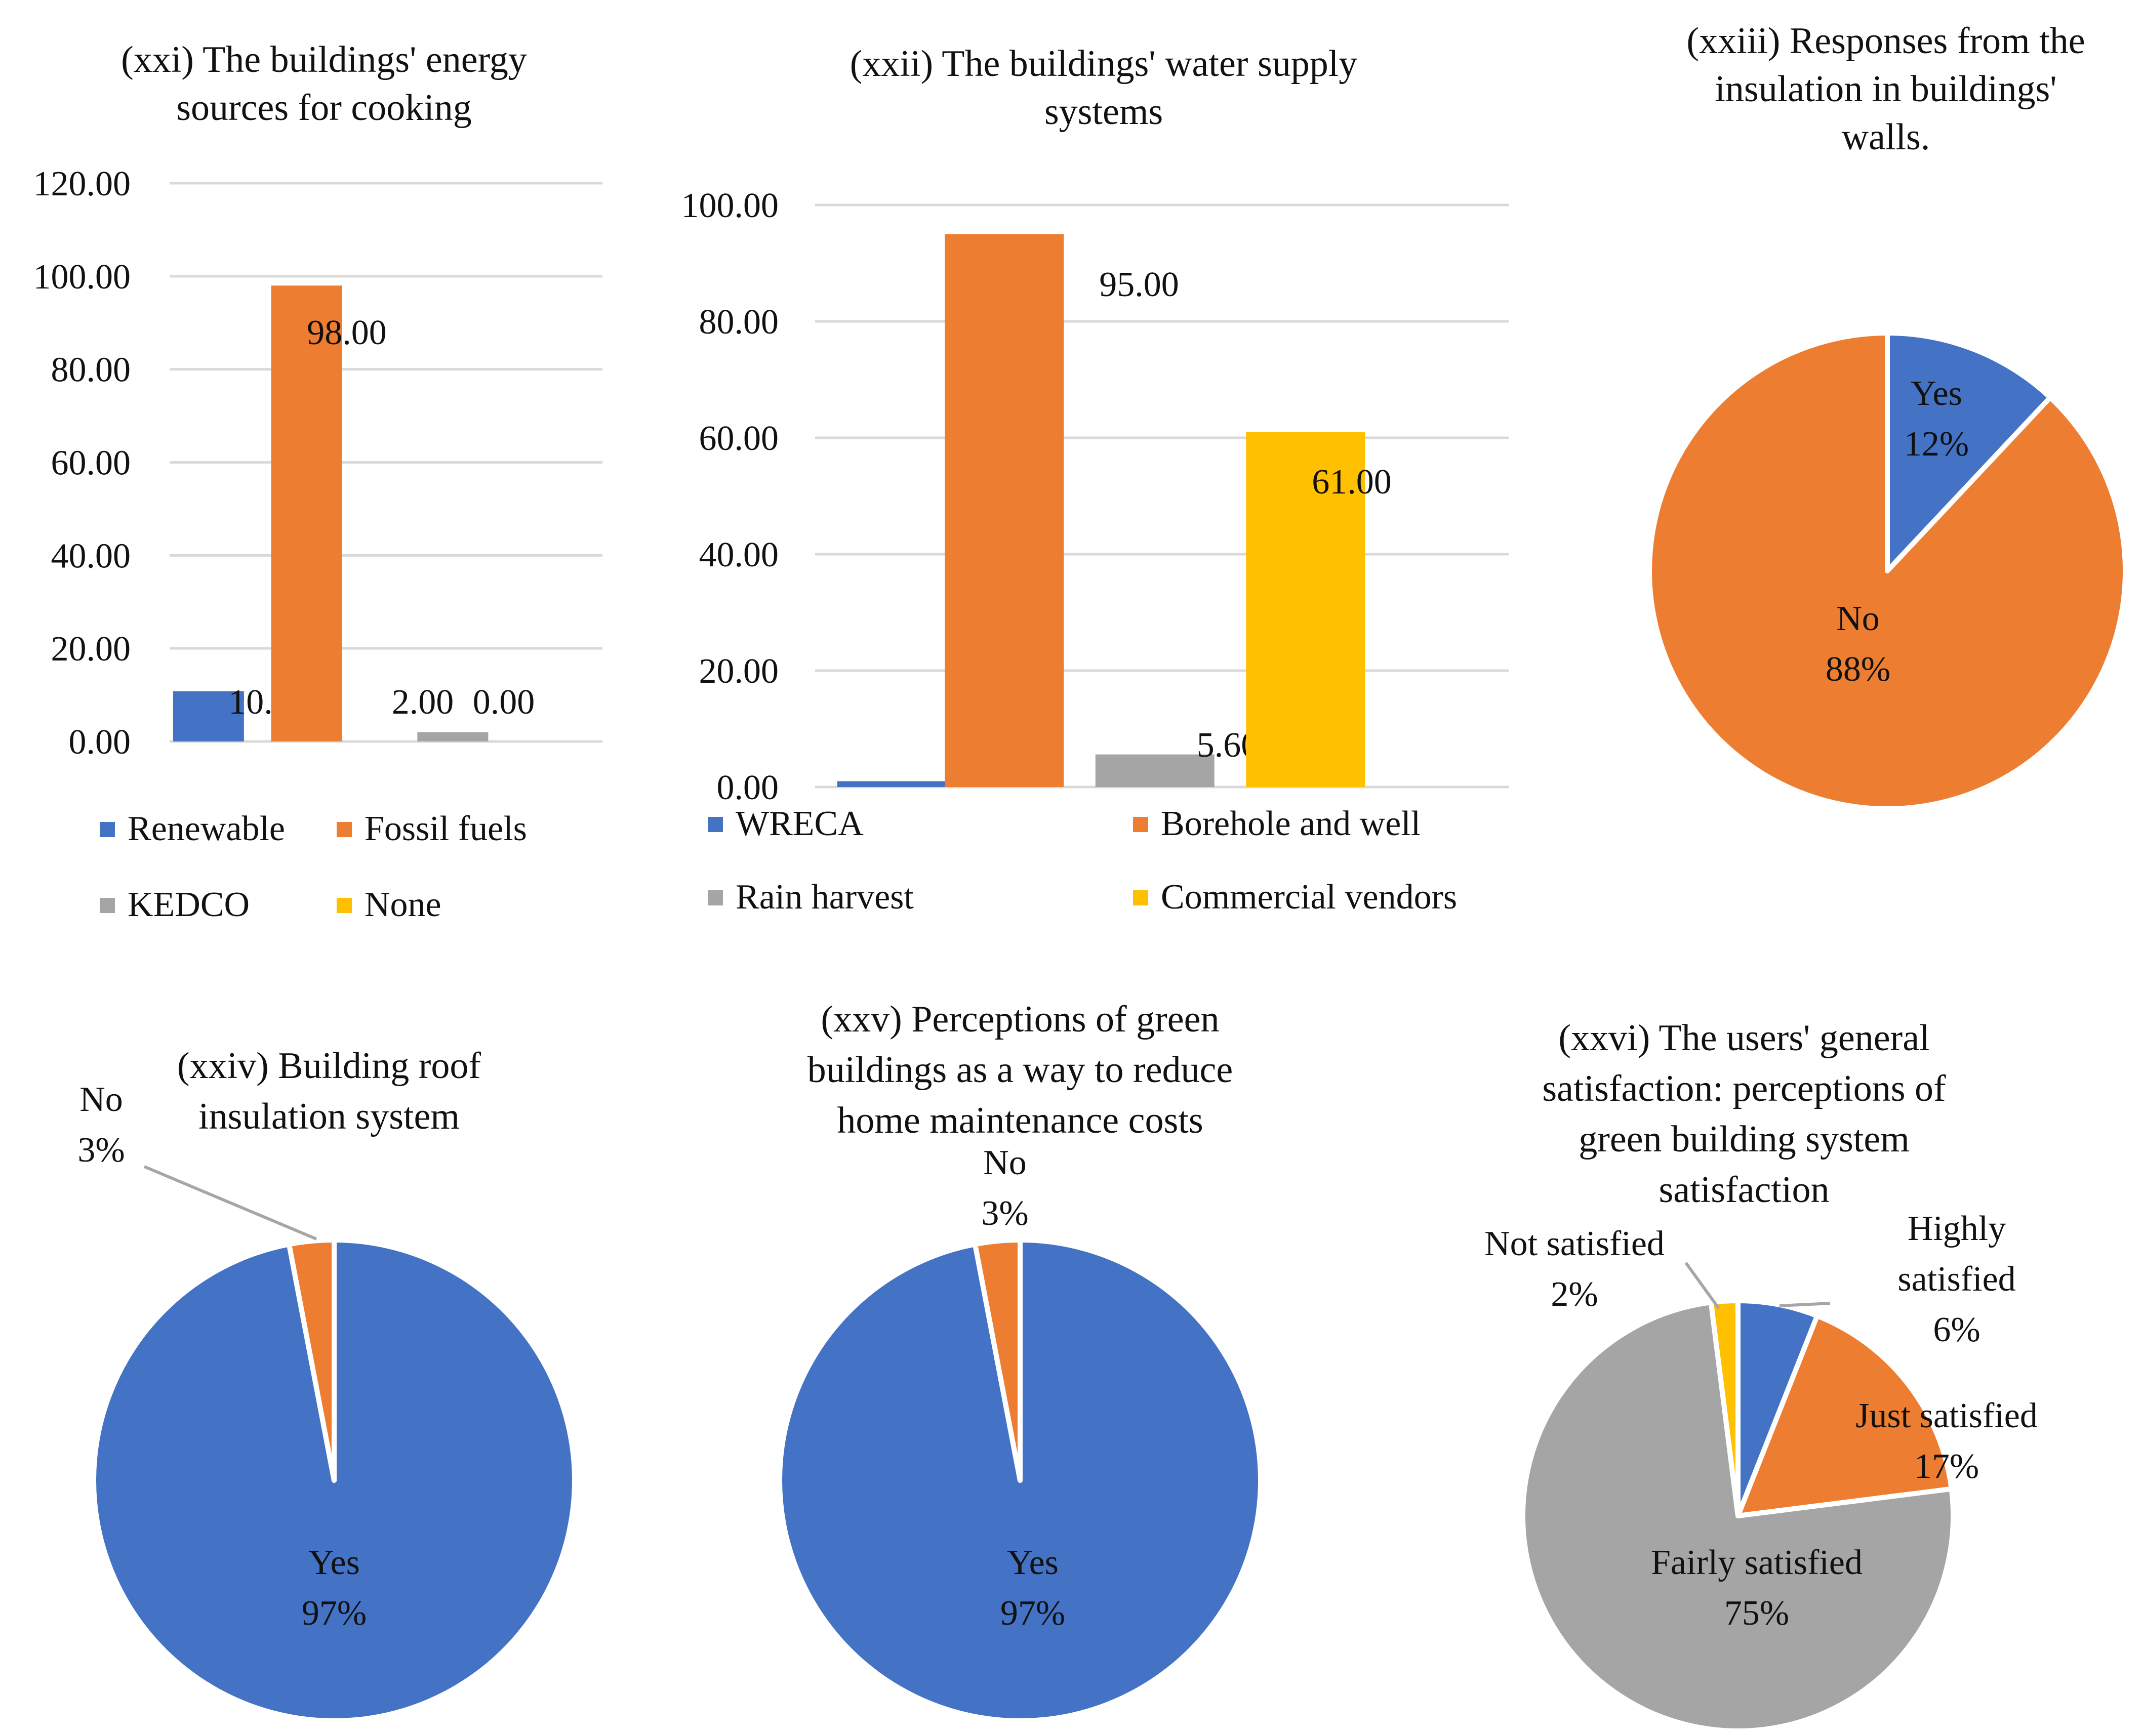 This screenshot has height=1736, width=2143. What do you see at coordinates (100, 742) in the screenshot?
I see `y-tick-xxi-0: 0.00` at bounding box center [100, 742].